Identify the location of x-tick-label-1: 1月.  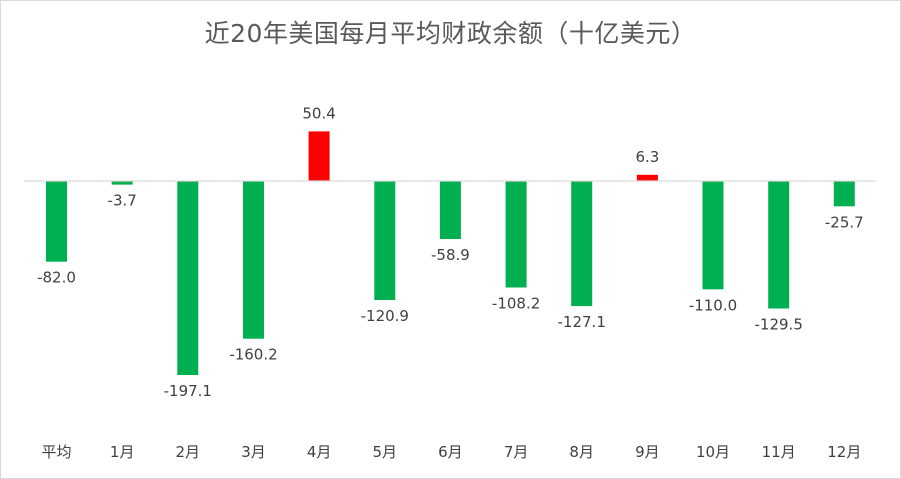
(122, 452).